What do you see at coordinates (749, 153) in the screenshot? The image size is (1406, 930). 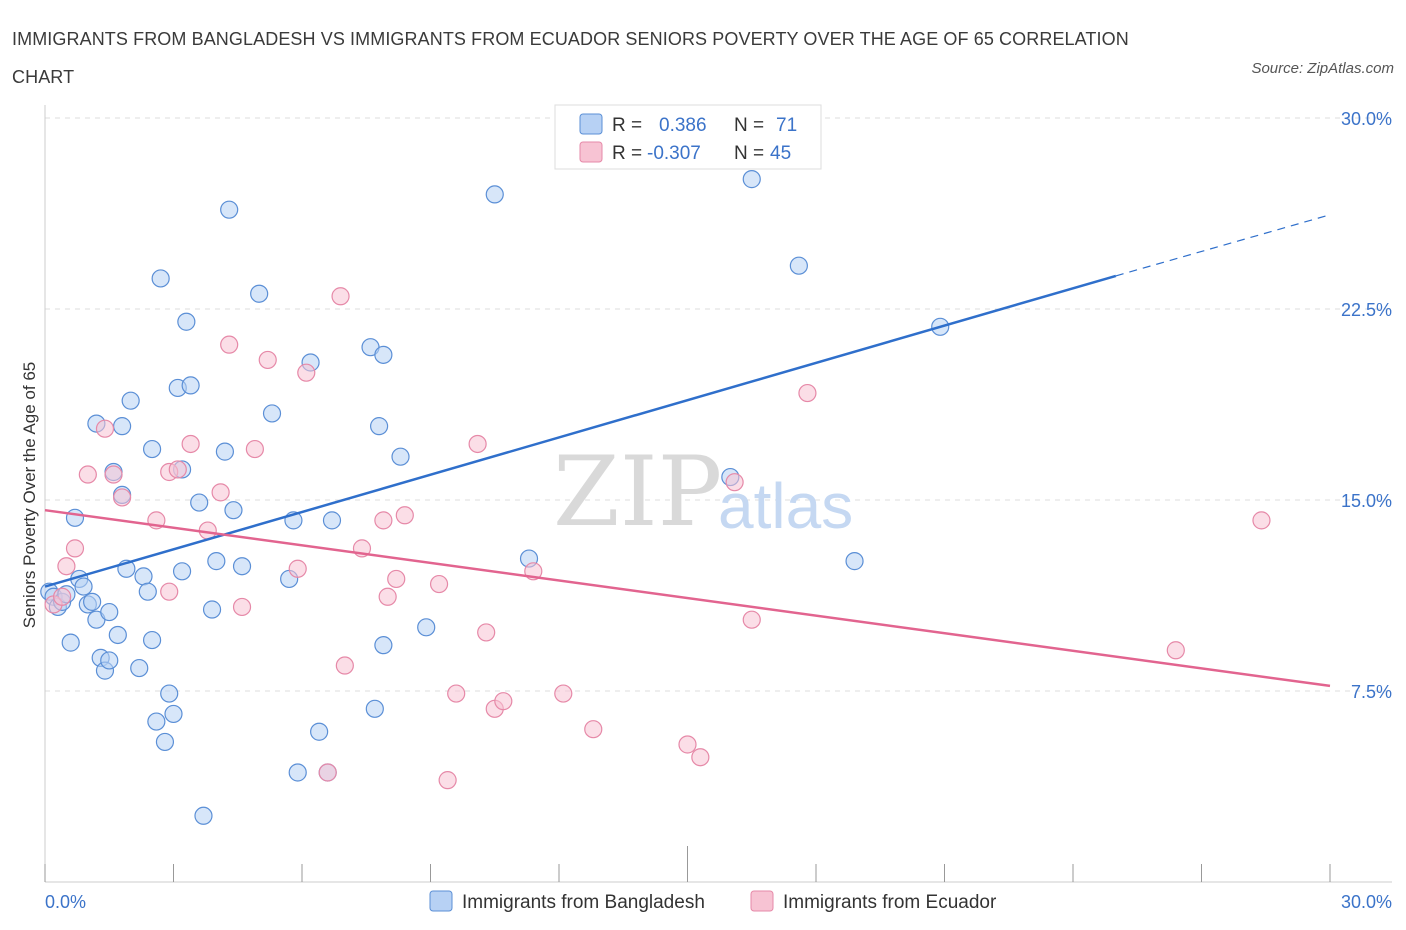 I see `legend-n-label-2: N =` at bounding box center [749, 153].